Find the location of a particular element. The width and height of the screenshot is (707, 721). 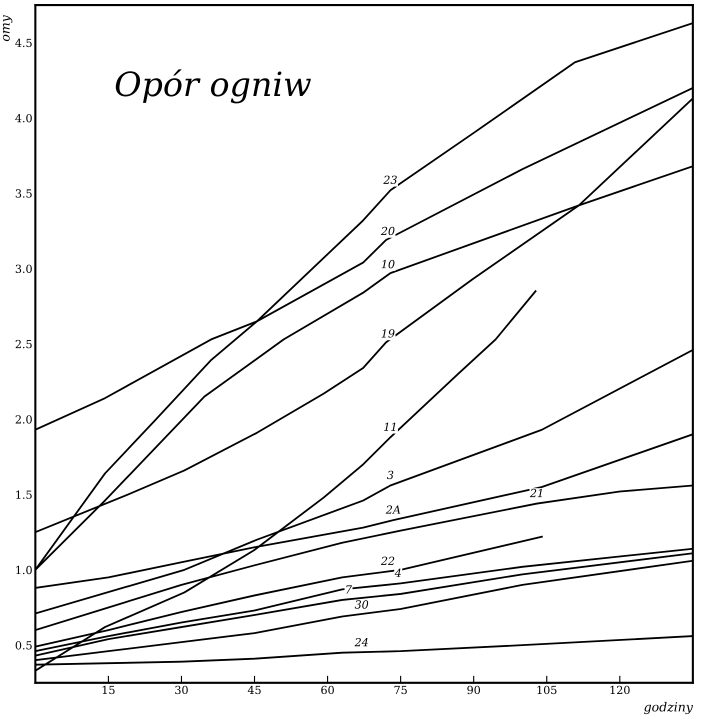

annotation: 21 is located at coordinates (536, 493).